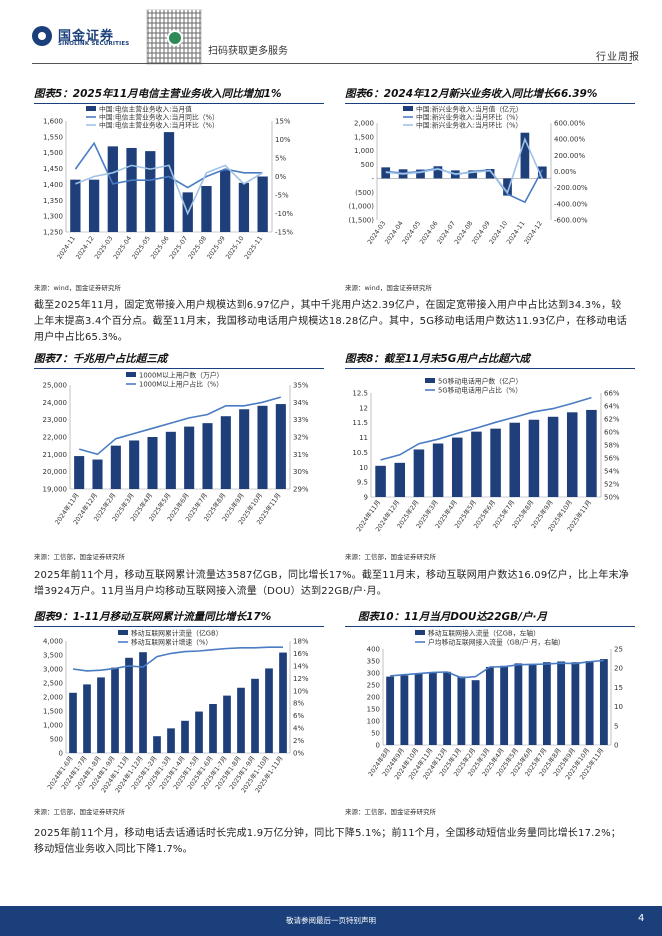 This screenshot has height=936, width=662. Describe the element at coordinates (298, 754) in the screenshot. I see `chart9-y2tick: 0%` at that location.